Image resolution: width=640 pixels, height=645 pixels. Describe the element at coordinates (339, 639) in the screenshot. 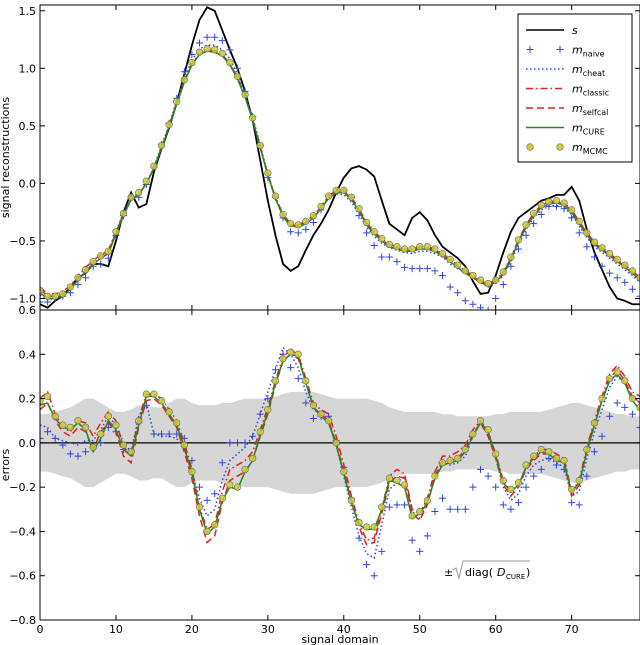

I see `x-axis-label: signal domain` at that location.